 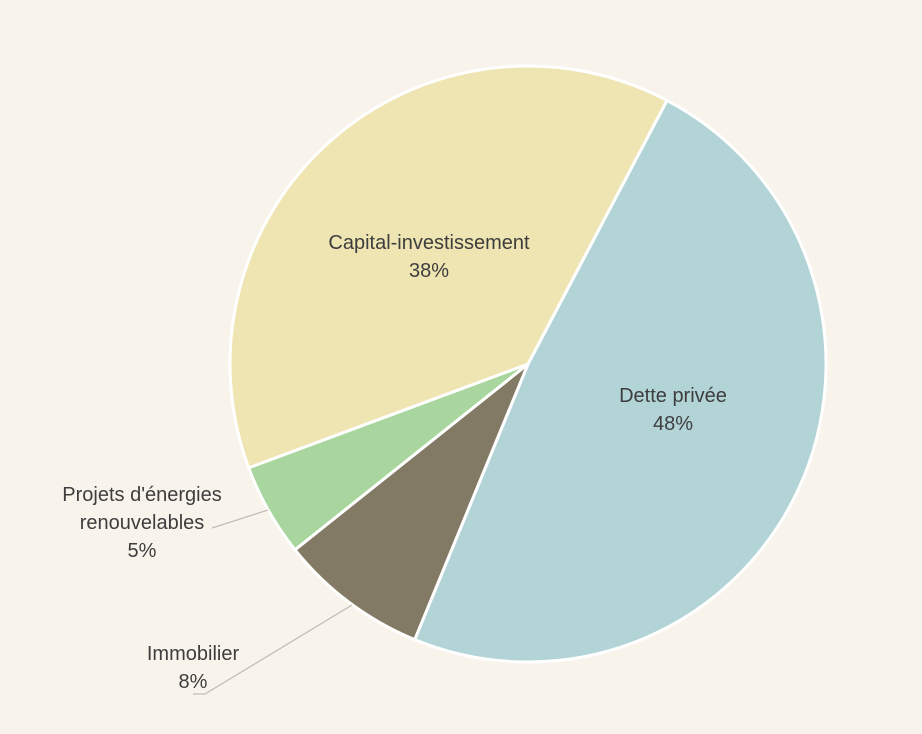 What do you see at coordinates (673, 396) in the screenshot?
I see `slice-label-dette: Dette privée` at bounding box center [673, 396].